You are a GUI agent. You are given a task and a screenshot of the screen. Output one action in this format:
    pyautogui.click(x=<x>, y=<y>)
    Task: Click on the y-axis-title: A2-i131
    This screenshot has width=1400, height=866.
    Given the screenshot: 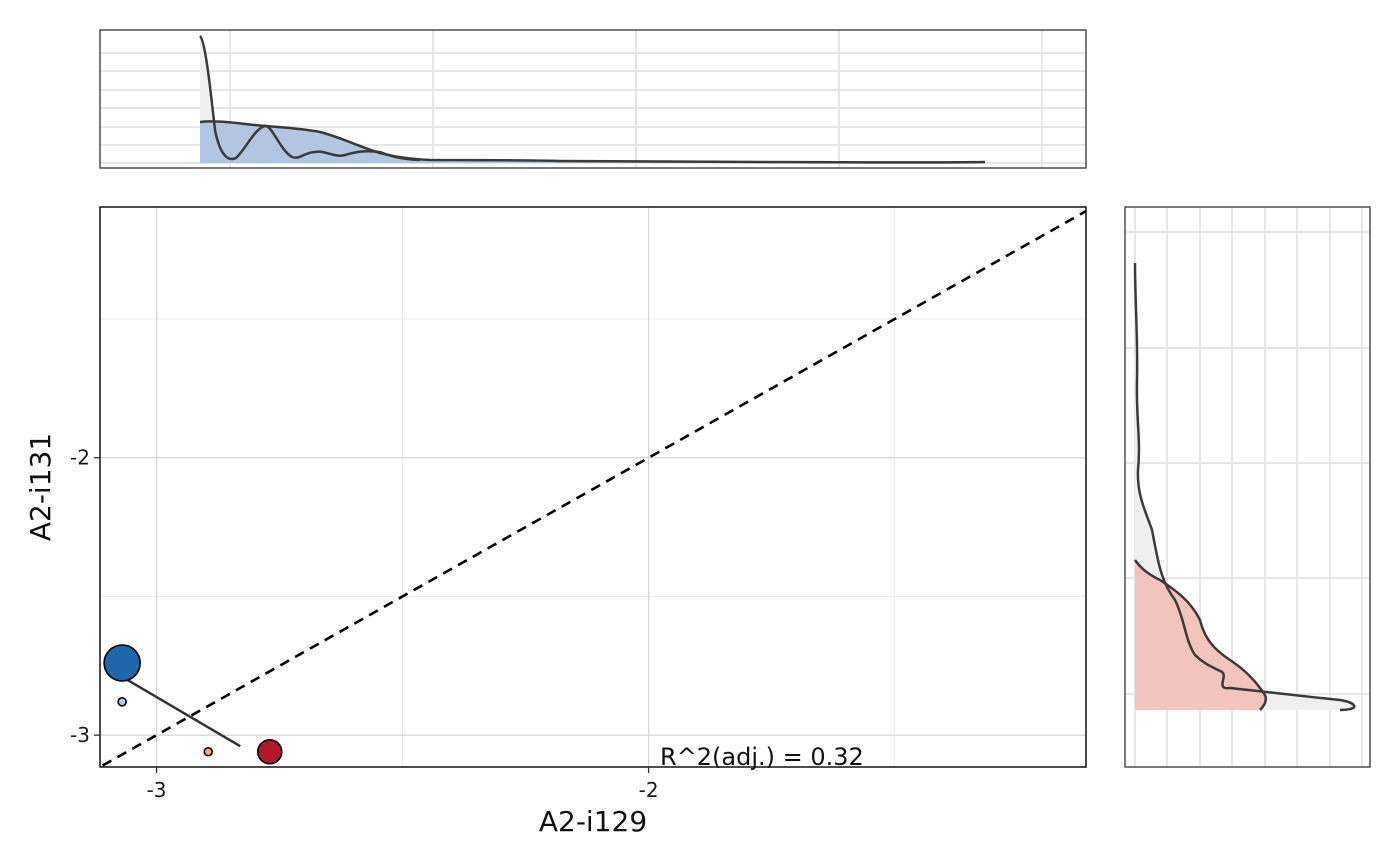 What is the action you would take?
    pyautogui.click(x=40, y=487)
    